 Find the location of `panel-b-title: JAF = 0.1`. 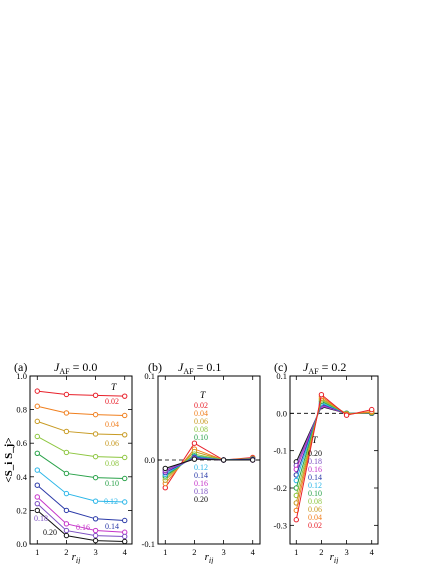

panel-b-title: JAF = 0.1 is located at coordinates (199, 368).